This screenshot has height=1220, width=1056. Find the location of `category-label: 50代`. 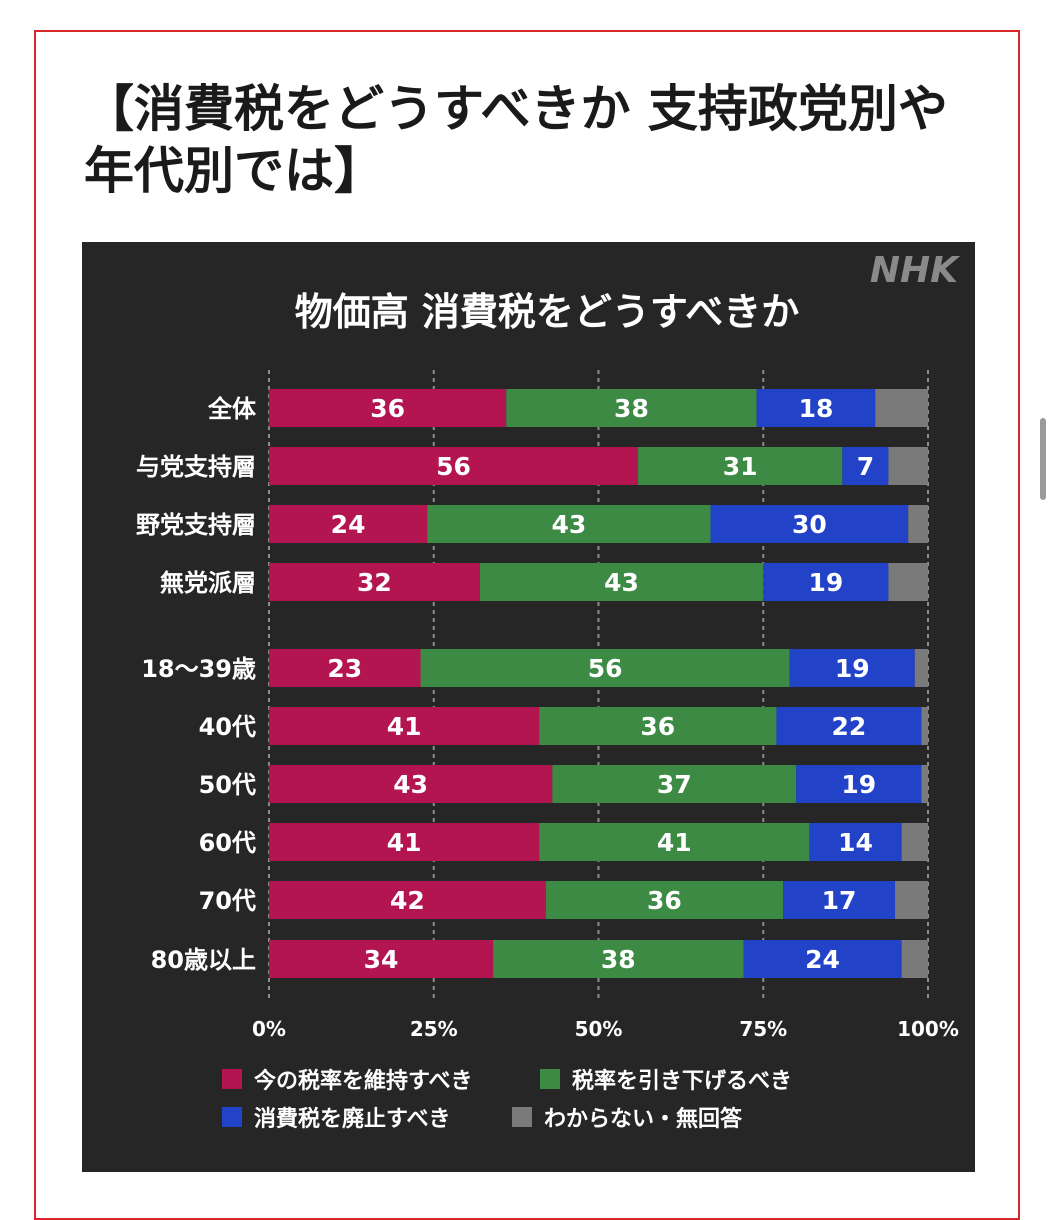

category-label: 50代 is located at coordinates (227, 785).